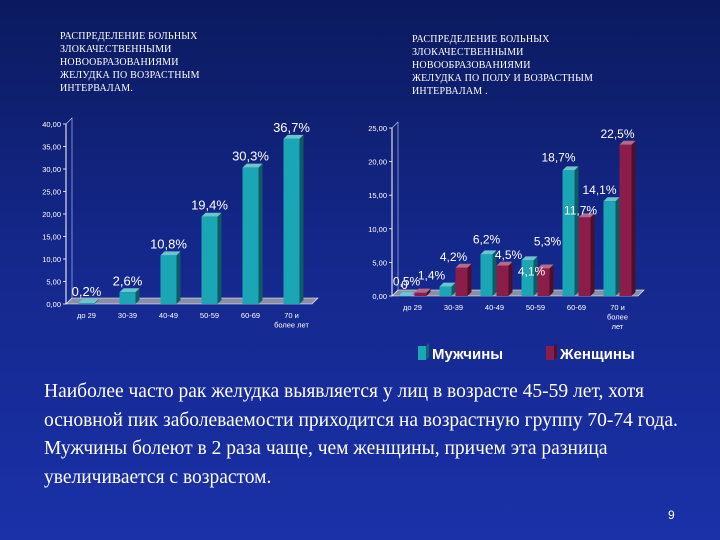 This screenshot has width=720, height=540. What do you see at coordinates (209, 205) in the screenshot?
I see `age-data-label: 19,4%` at bounding box center [209, 205].